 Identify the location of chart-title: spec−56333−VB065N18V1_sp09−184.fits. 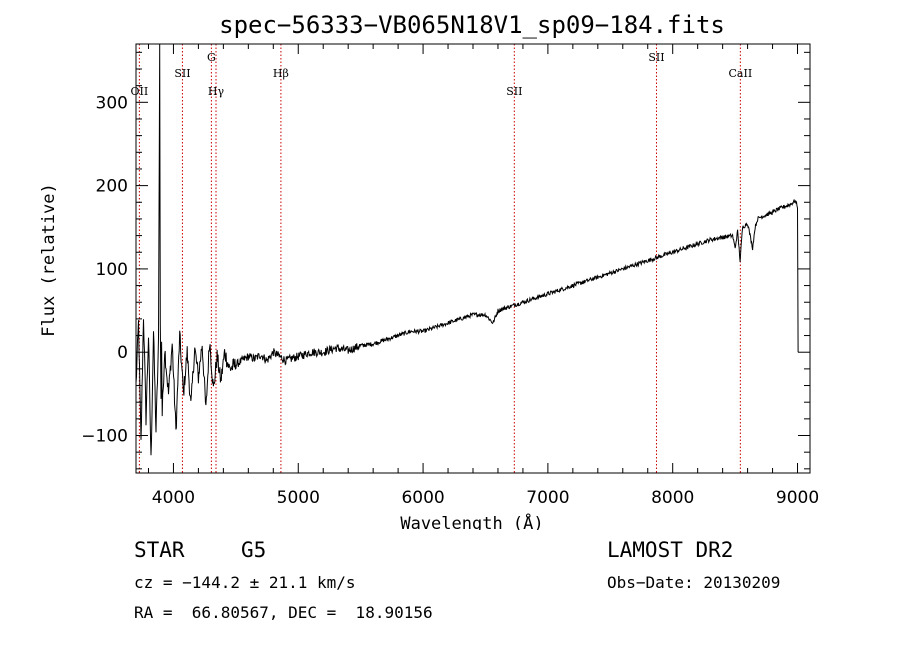
(472, 25).